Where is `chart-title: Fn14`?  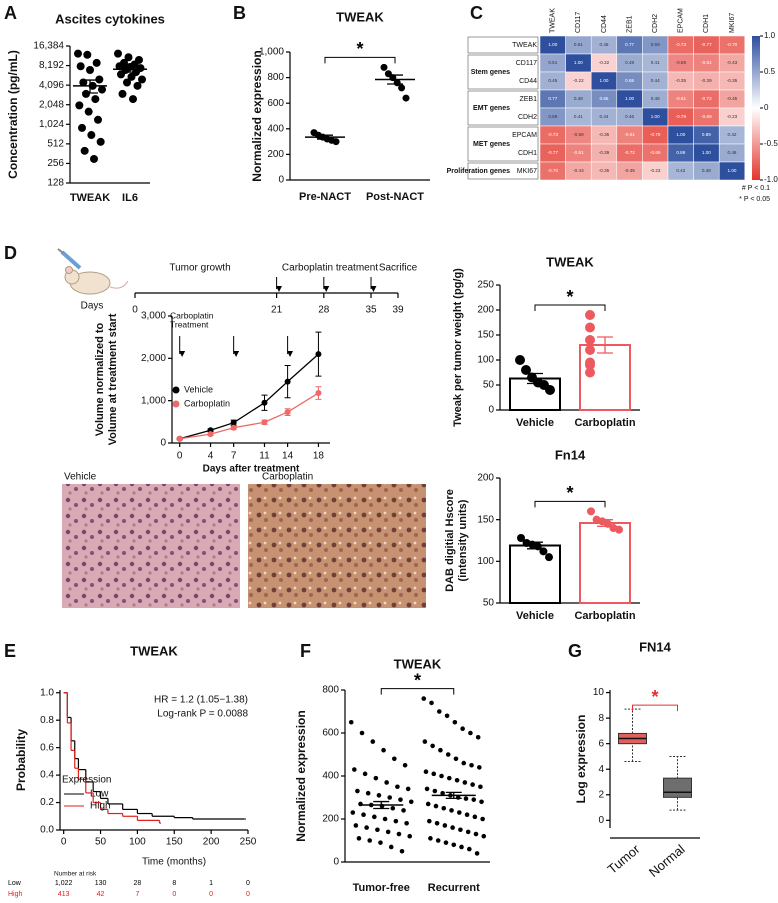 chart-title: Fn14 is located at coordinates (570, 454).